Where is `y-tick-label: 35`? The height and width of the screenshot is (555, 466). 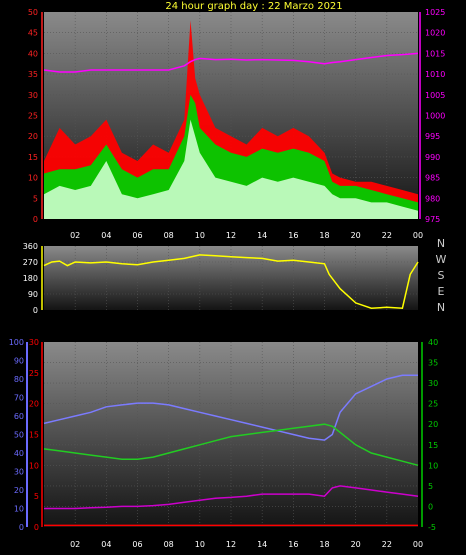
y-tick-label: 35 is located at coordinates (33, 74).